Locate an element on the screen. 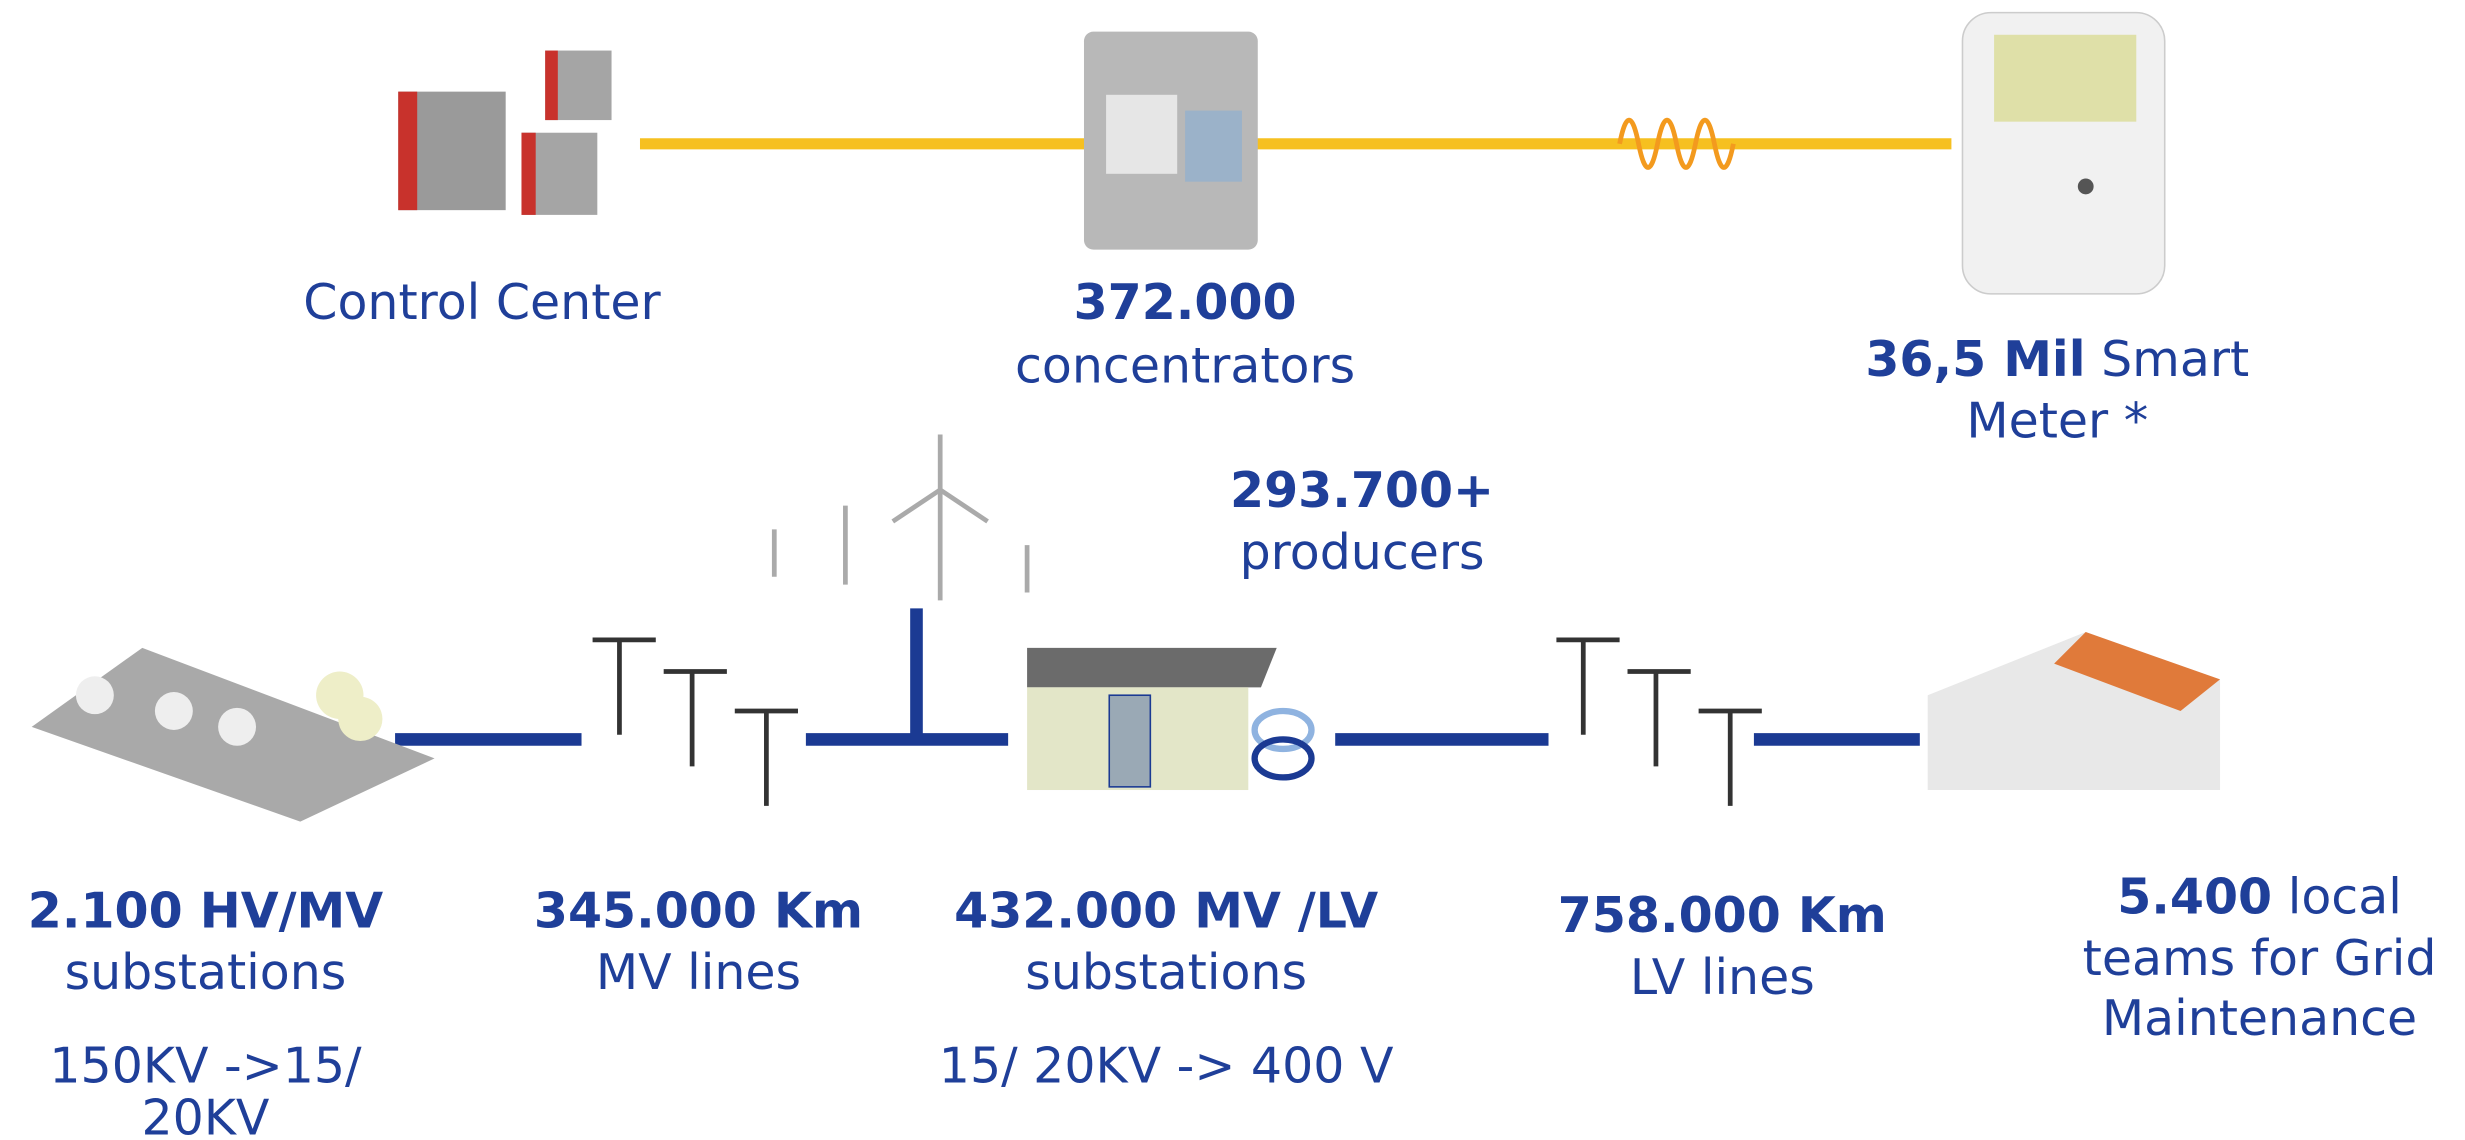  label: 15/ 20KV -> 400 V is located at coordinates (1166, 1065).